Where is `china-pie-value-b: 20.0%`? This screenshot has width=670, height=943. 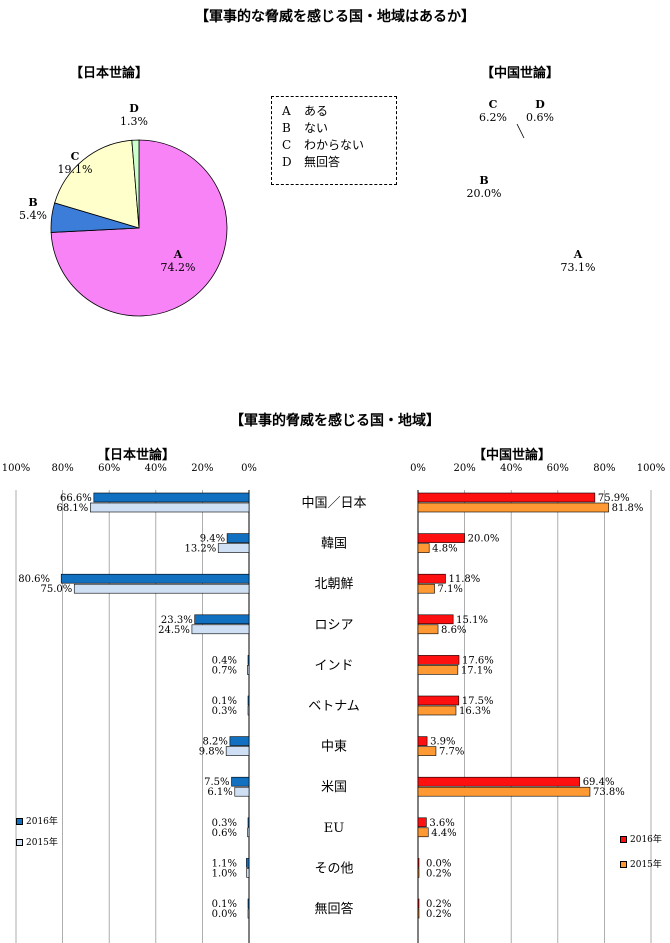 china-pie-value-b: 20.0% is located at coordinates (484, 193).